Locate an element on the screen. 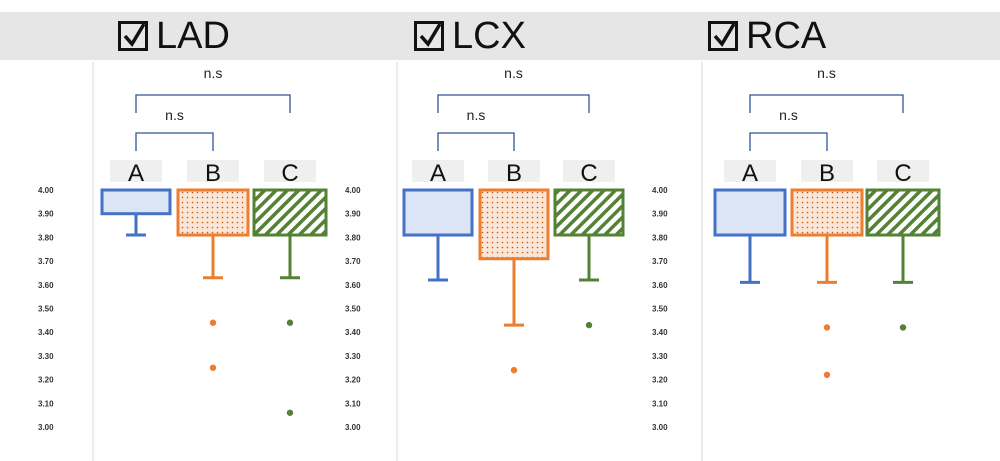  panel-title-lad: LAD is located at coordinates (174, 36).